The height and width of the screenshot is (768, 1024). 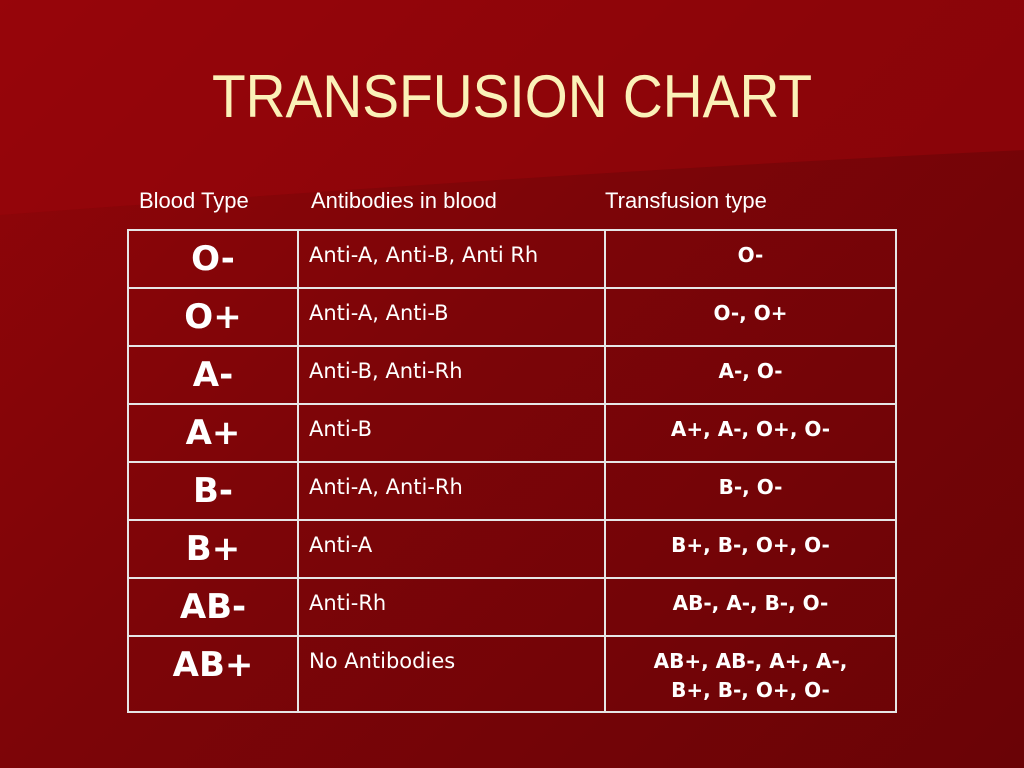 I want to click on antibodies-cell: Anti-A, Anti-B, Anti Rh, so click(x=451, y=259).